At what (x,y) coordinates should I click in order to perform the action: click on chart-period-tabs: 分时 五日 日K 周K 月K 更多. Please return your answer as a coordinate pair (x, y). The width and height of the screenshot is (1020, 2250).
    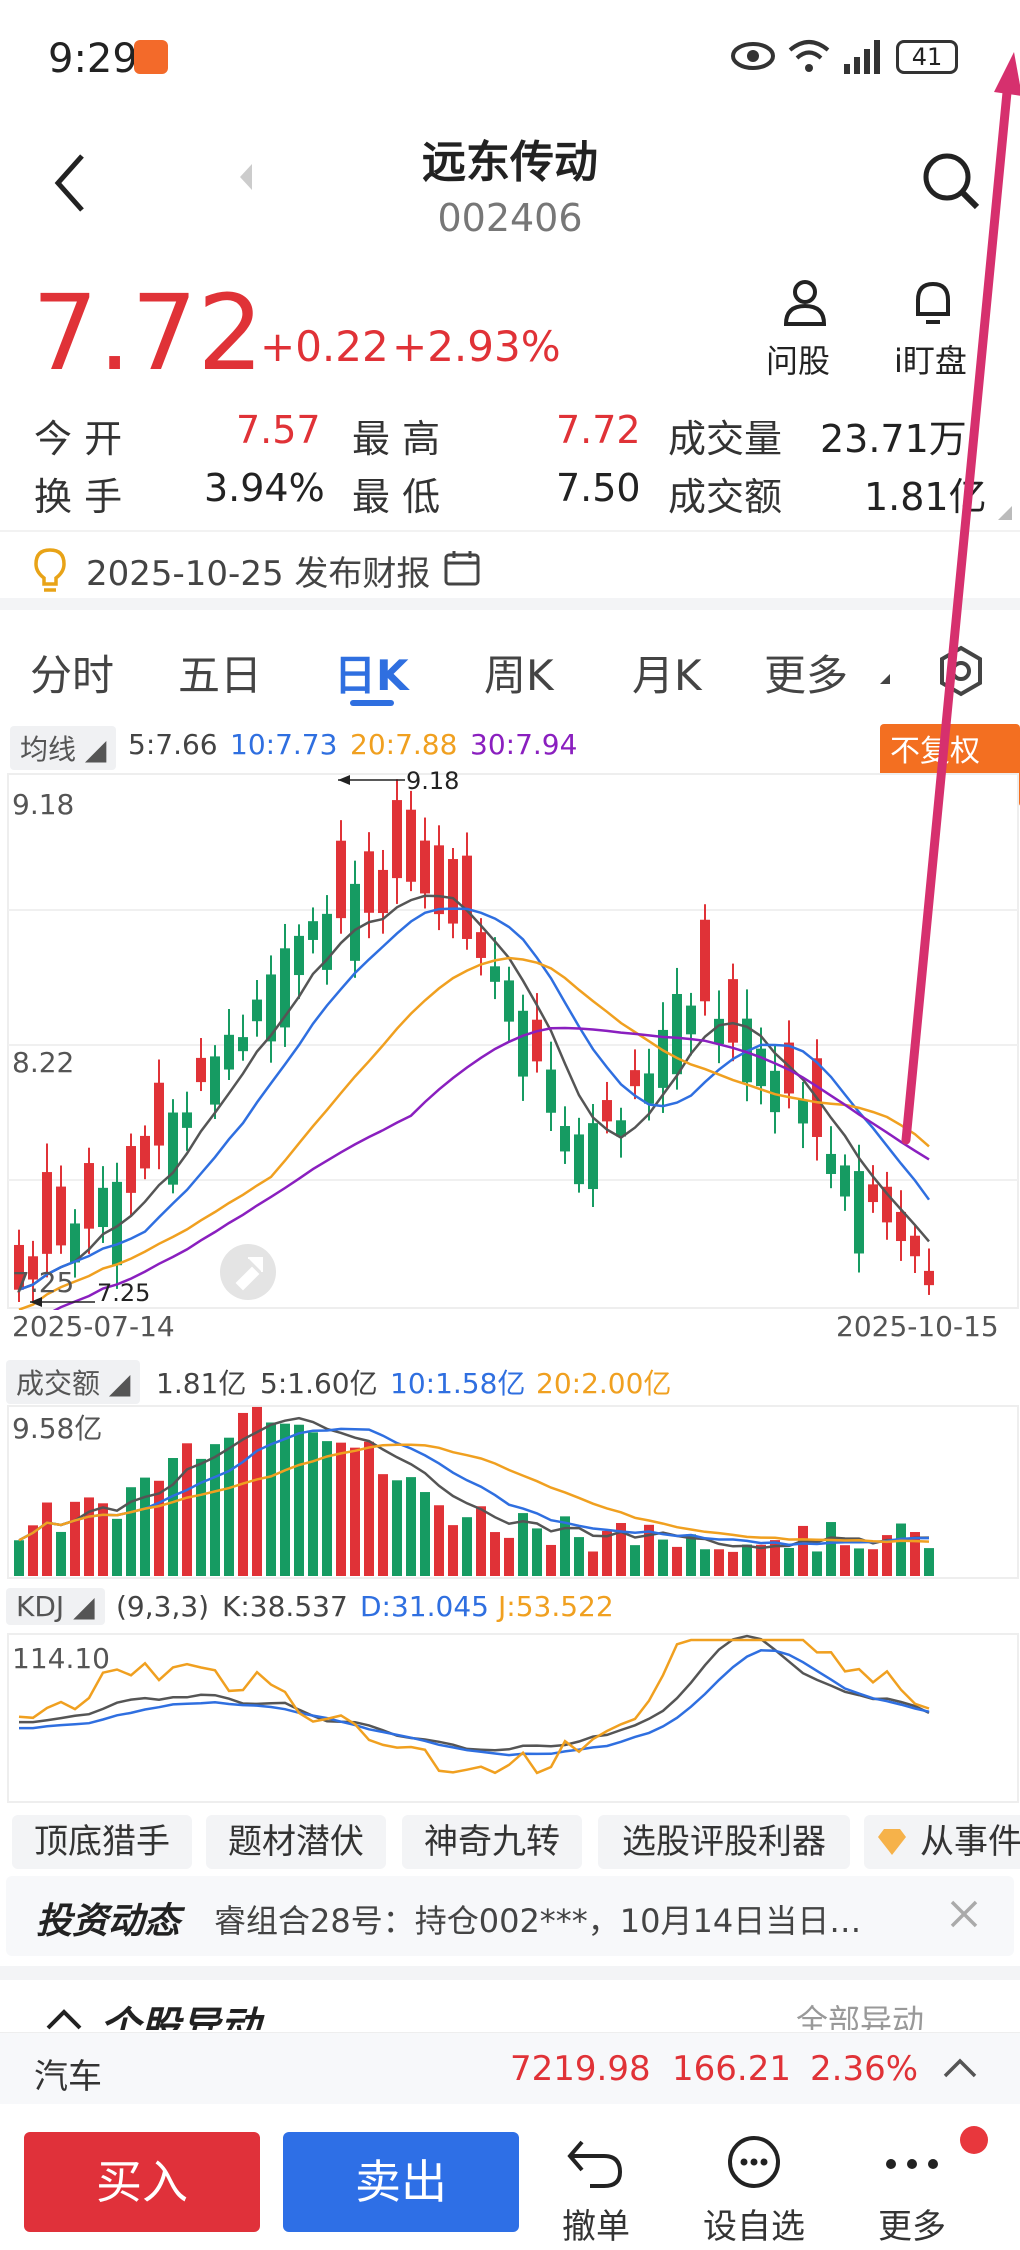
    Looking at the image, I should click on (510, 670).